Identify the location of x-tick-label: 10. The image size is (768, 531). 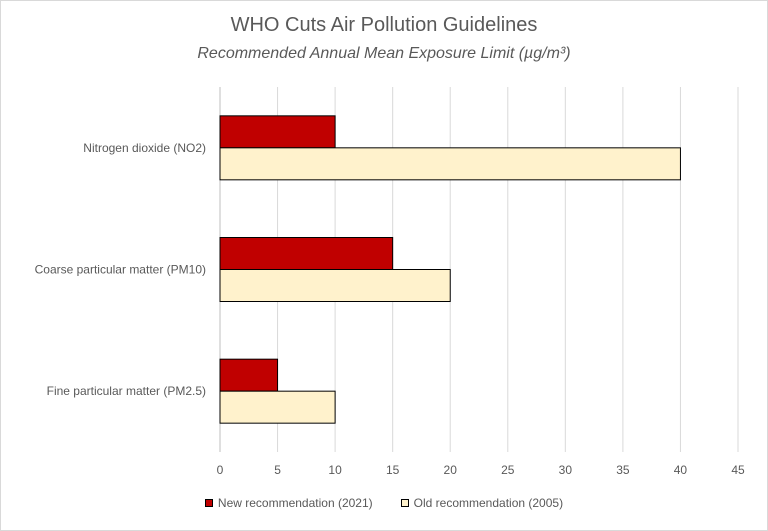
(335, 470).